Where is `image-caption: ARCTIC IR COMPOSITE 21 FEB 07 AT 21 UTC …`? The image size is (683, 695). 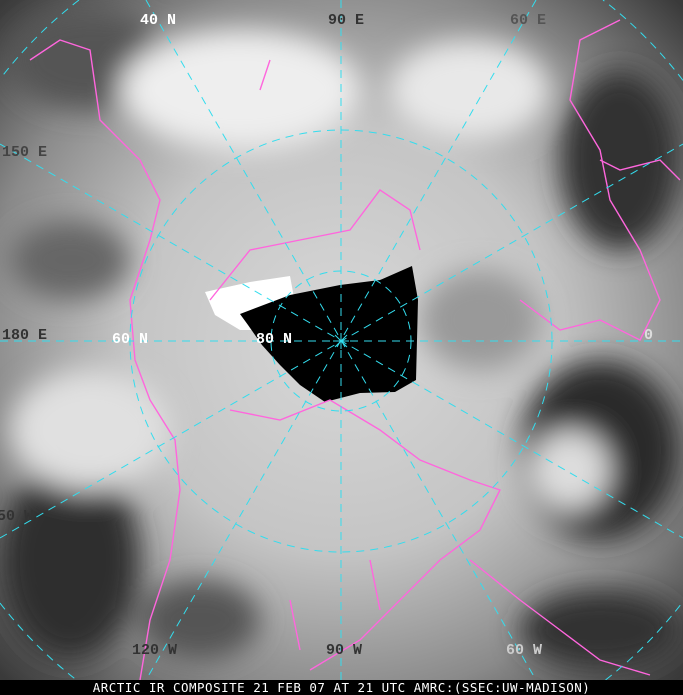 image-caption: ARCTIC IR COMPOSITE 21 FEB 07 AT 21 UTC … is located at coordinates (341, 687).